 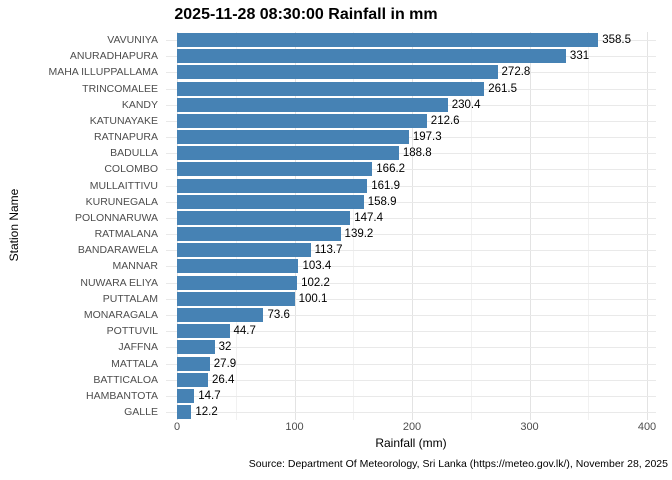 I want to click on bar-value-label: 100.1, so click(x=313, y=298).